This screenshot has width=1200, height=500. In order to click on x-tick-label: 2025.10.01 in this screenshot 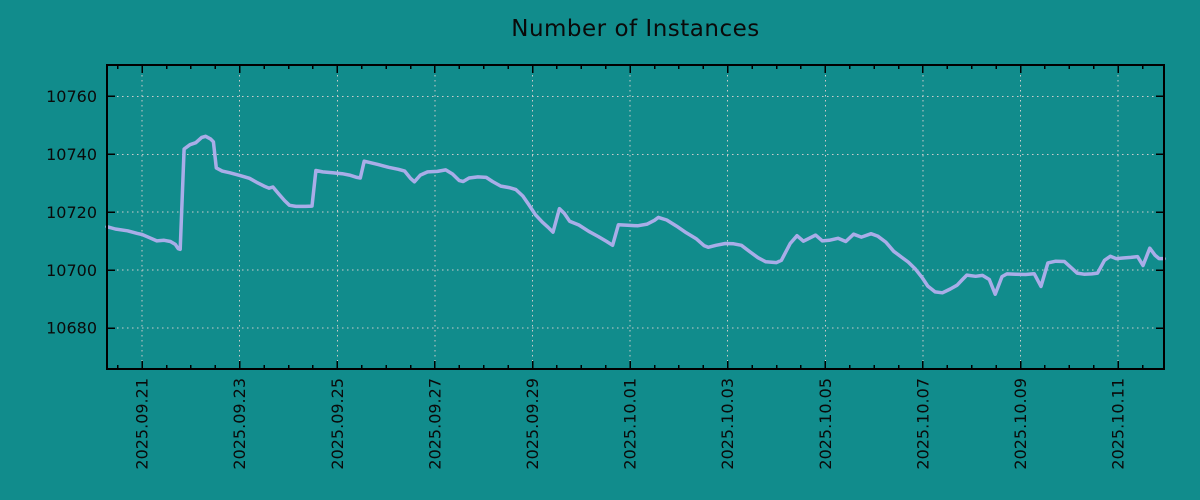, I will do `click(630, 424)`.